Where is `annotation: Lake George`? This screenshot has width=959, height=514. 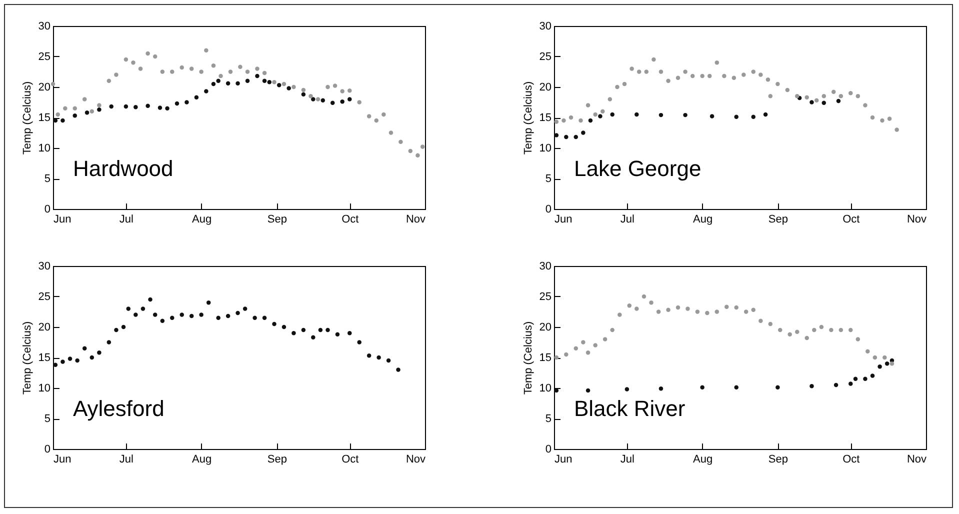
annotation: Lake George is located at coordinates (638, 168).